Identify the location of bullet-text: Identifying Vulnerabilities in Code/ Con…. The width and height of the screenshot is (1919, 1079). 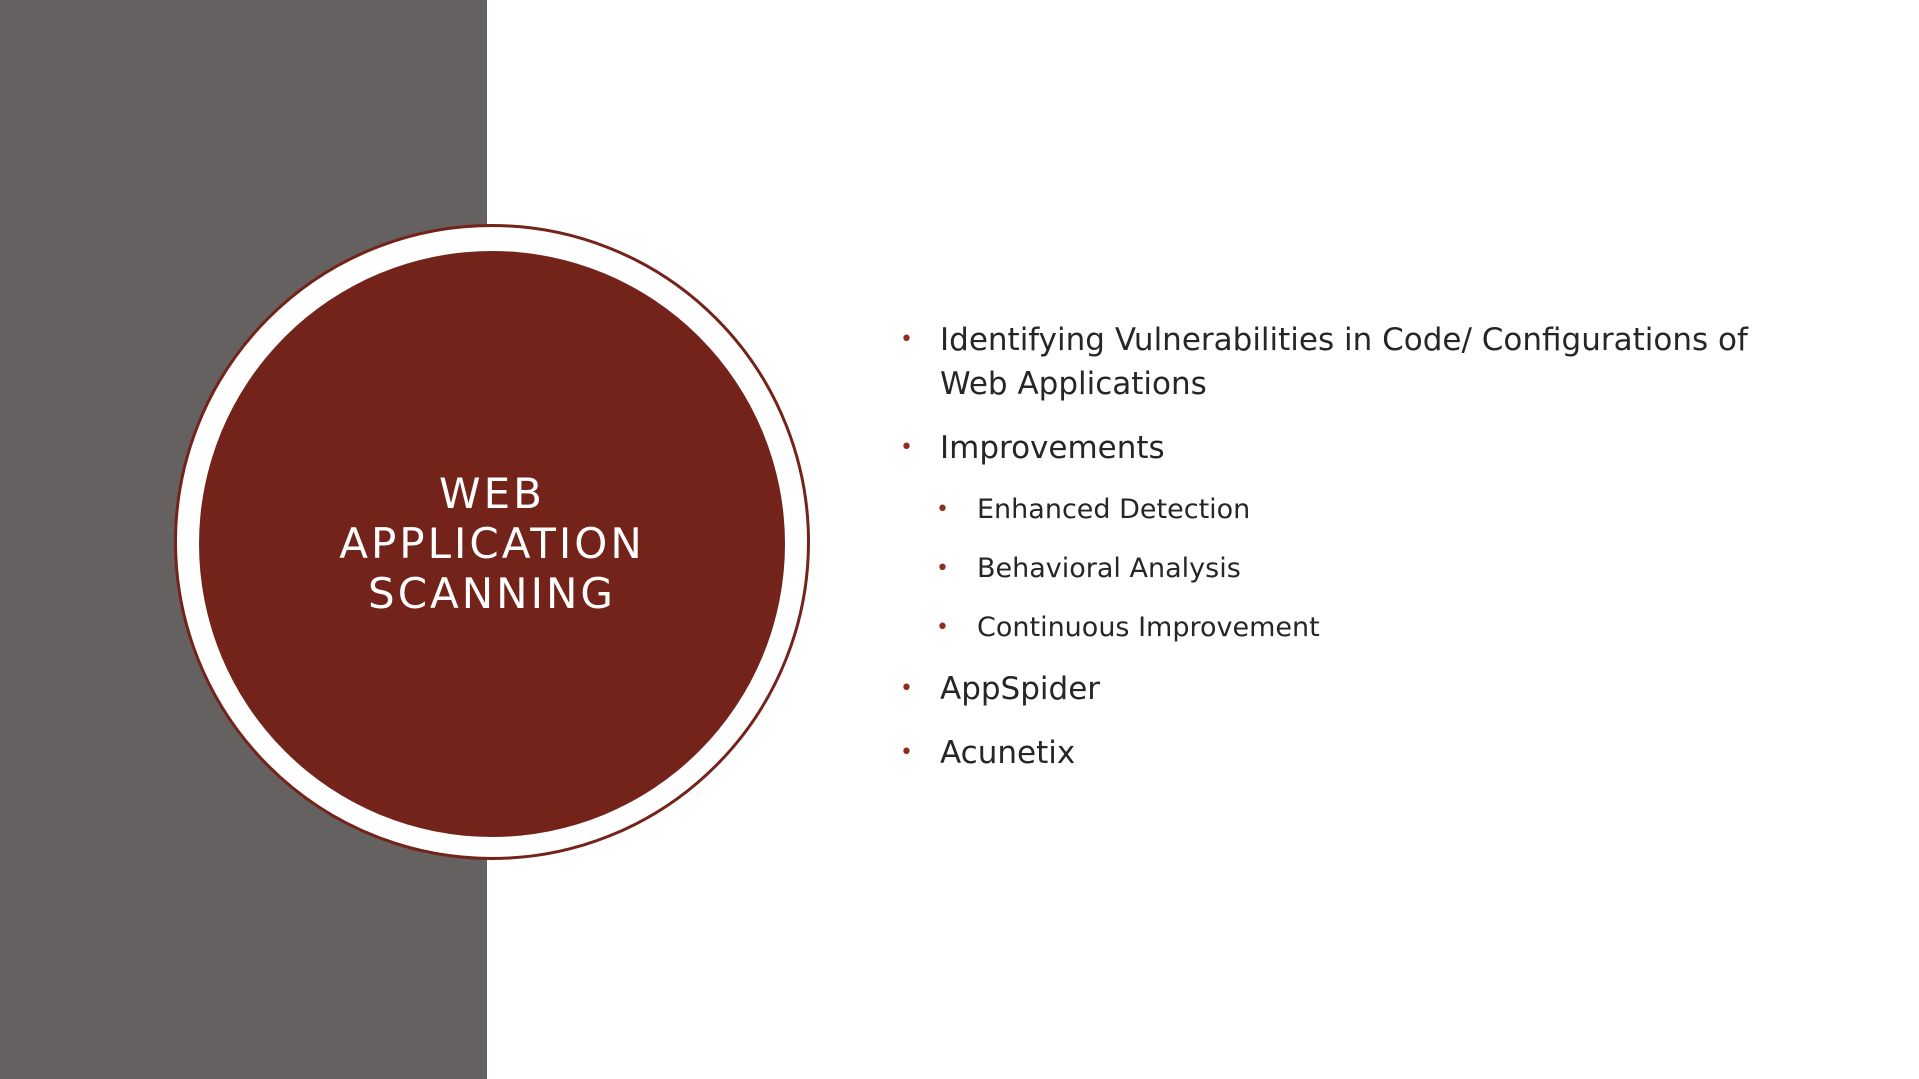
(1344, 362).